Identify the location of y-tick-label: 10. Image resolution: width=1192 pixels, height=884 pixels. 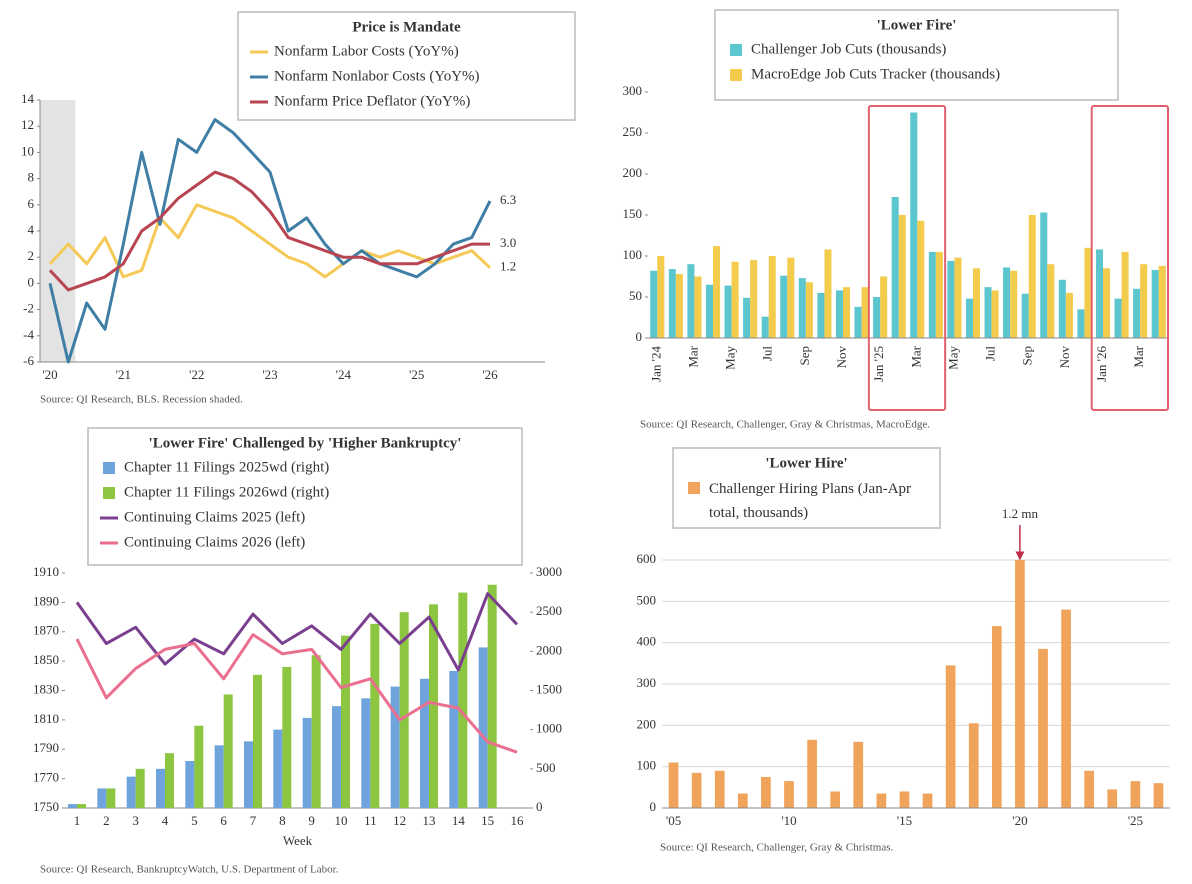
(27, 150).